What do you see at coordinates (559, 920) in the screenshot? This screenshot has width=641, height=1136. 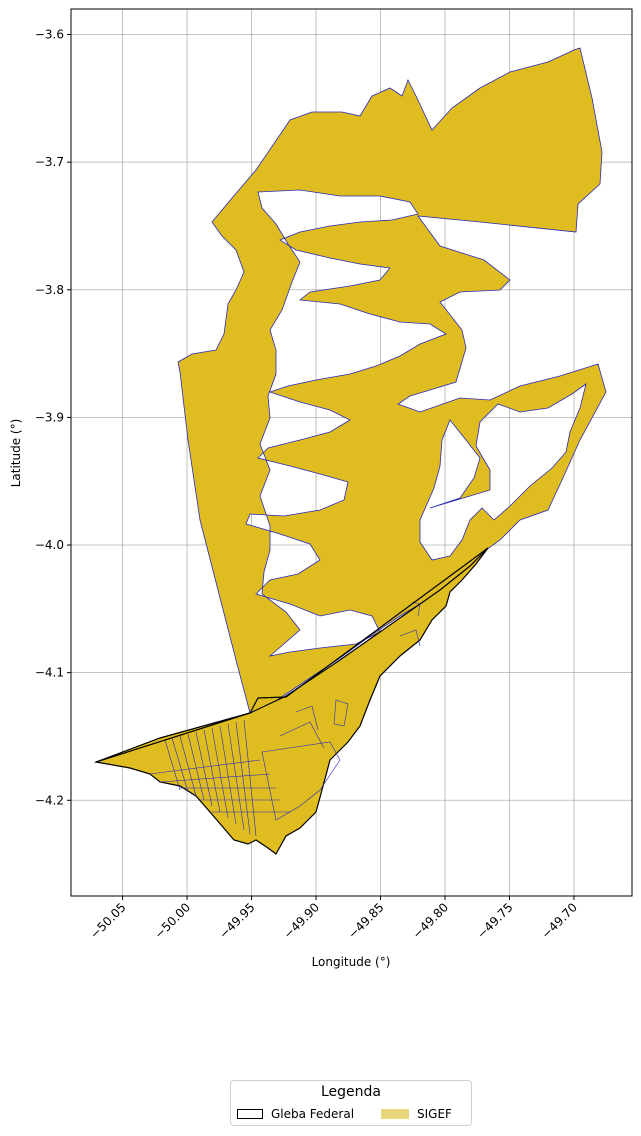 I see `x-tick-label: −49.70` at bounding box center [559, 920].